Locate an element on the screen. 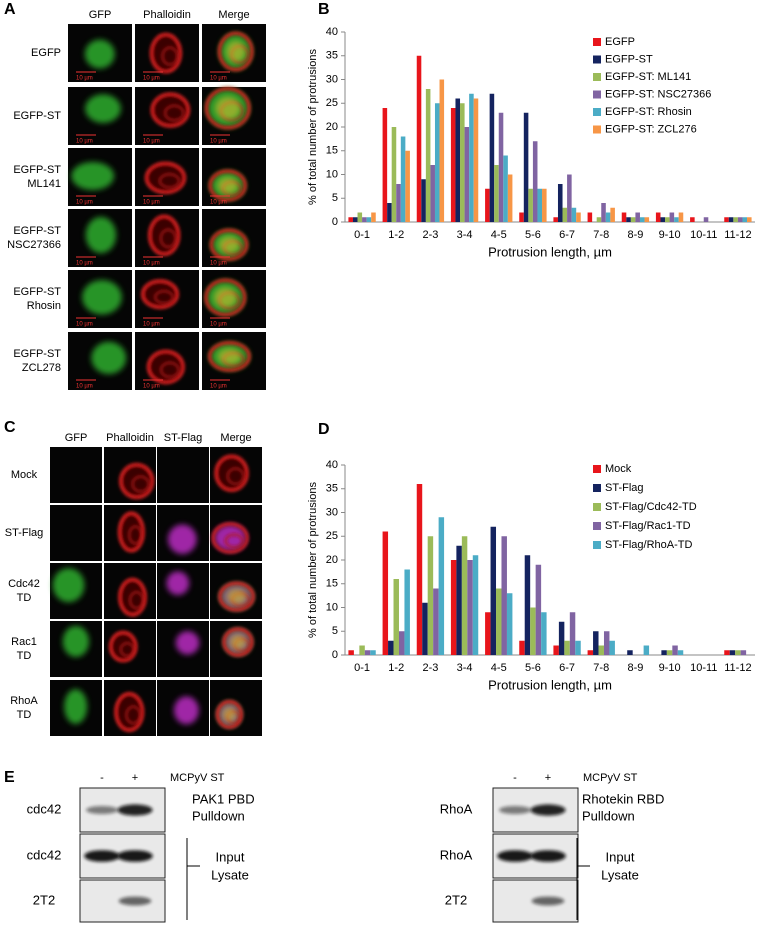  panel-label: D is located at coordinates (324, 429).